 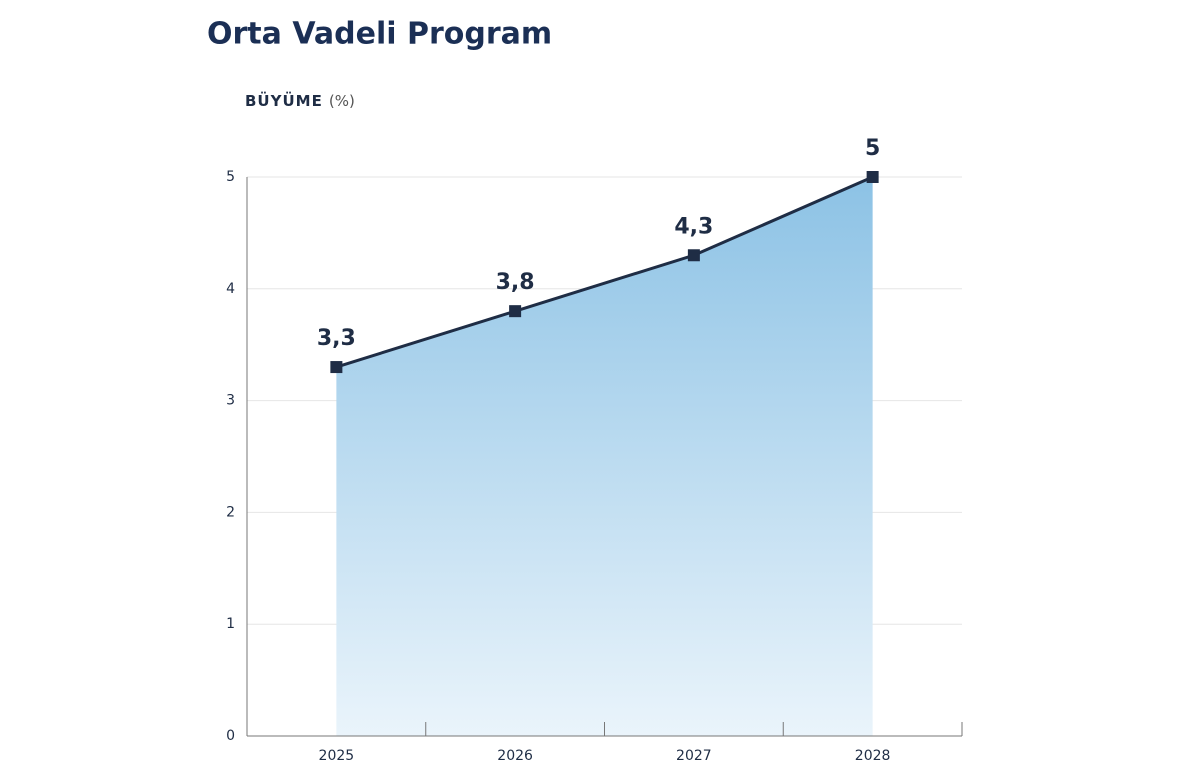 What do you see at coordinates (604, 272) in the screenshot?
I see `line` at bounding box center [604, 272].